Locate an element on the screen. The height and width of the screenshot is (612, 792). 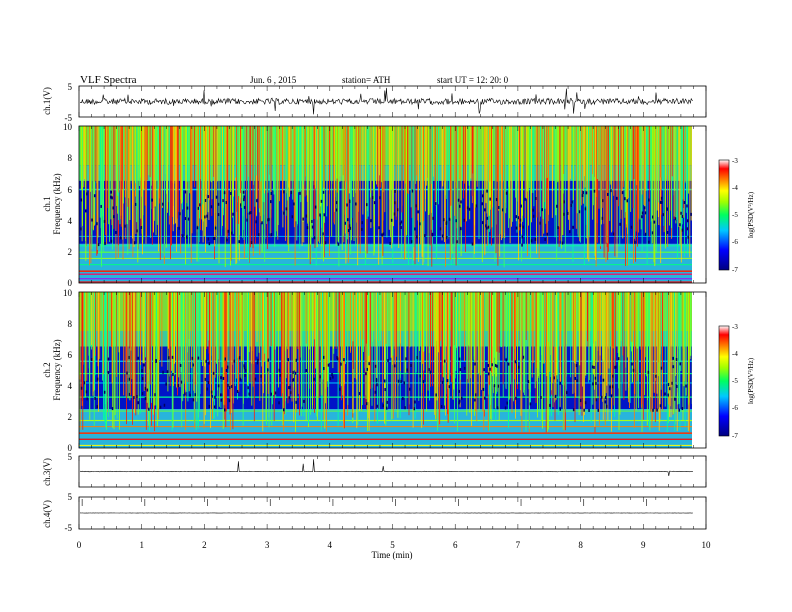
time-axis-labels: 0 1 2 3 4 5 6 7 8 9 10 Time (min) is located at coordinates (394, 550).